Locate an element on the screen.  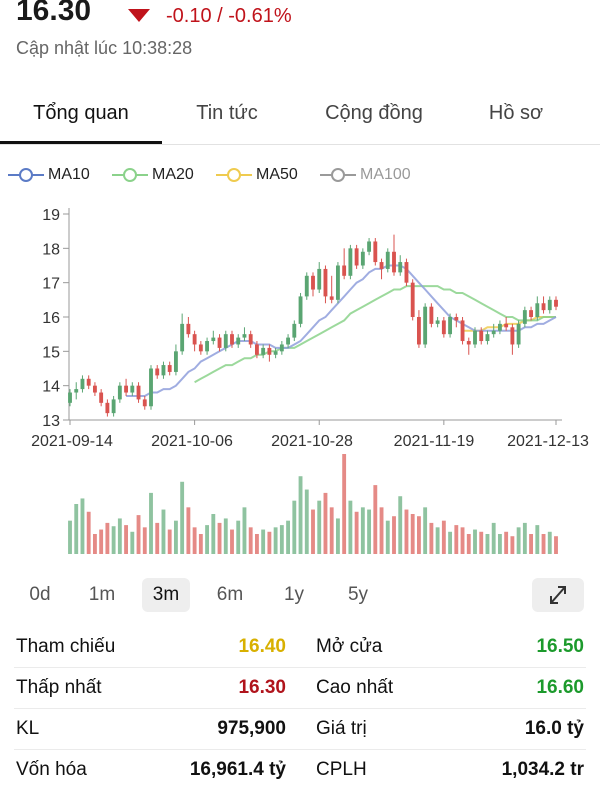
y-tick-label: 14 is located at coordinates (51, 387).